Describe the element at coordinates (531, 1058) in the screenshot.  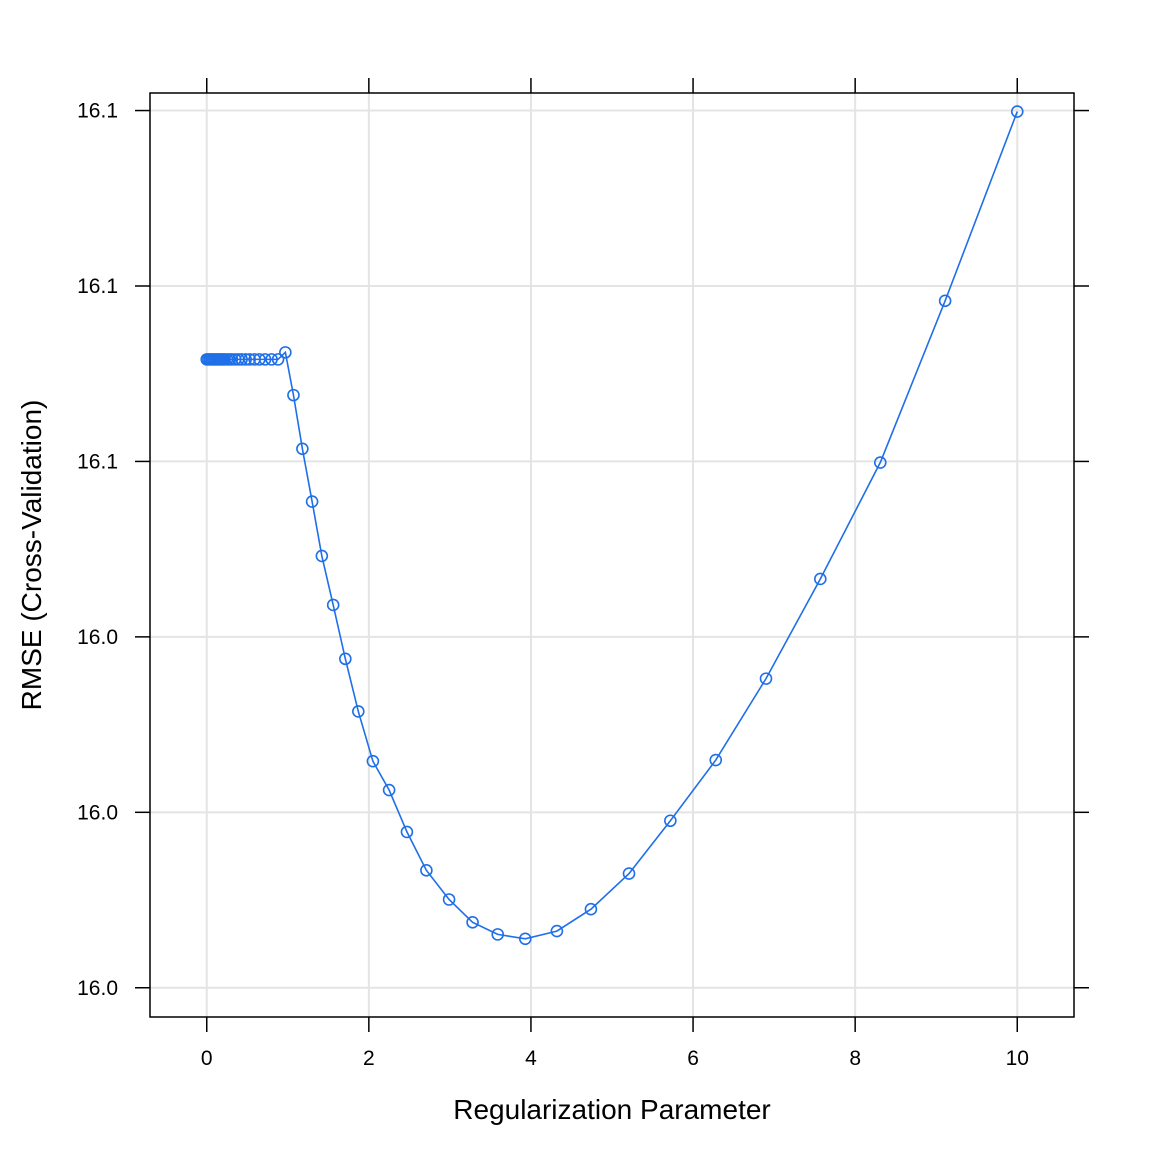
I see `x-tick-label: 4` at that location.